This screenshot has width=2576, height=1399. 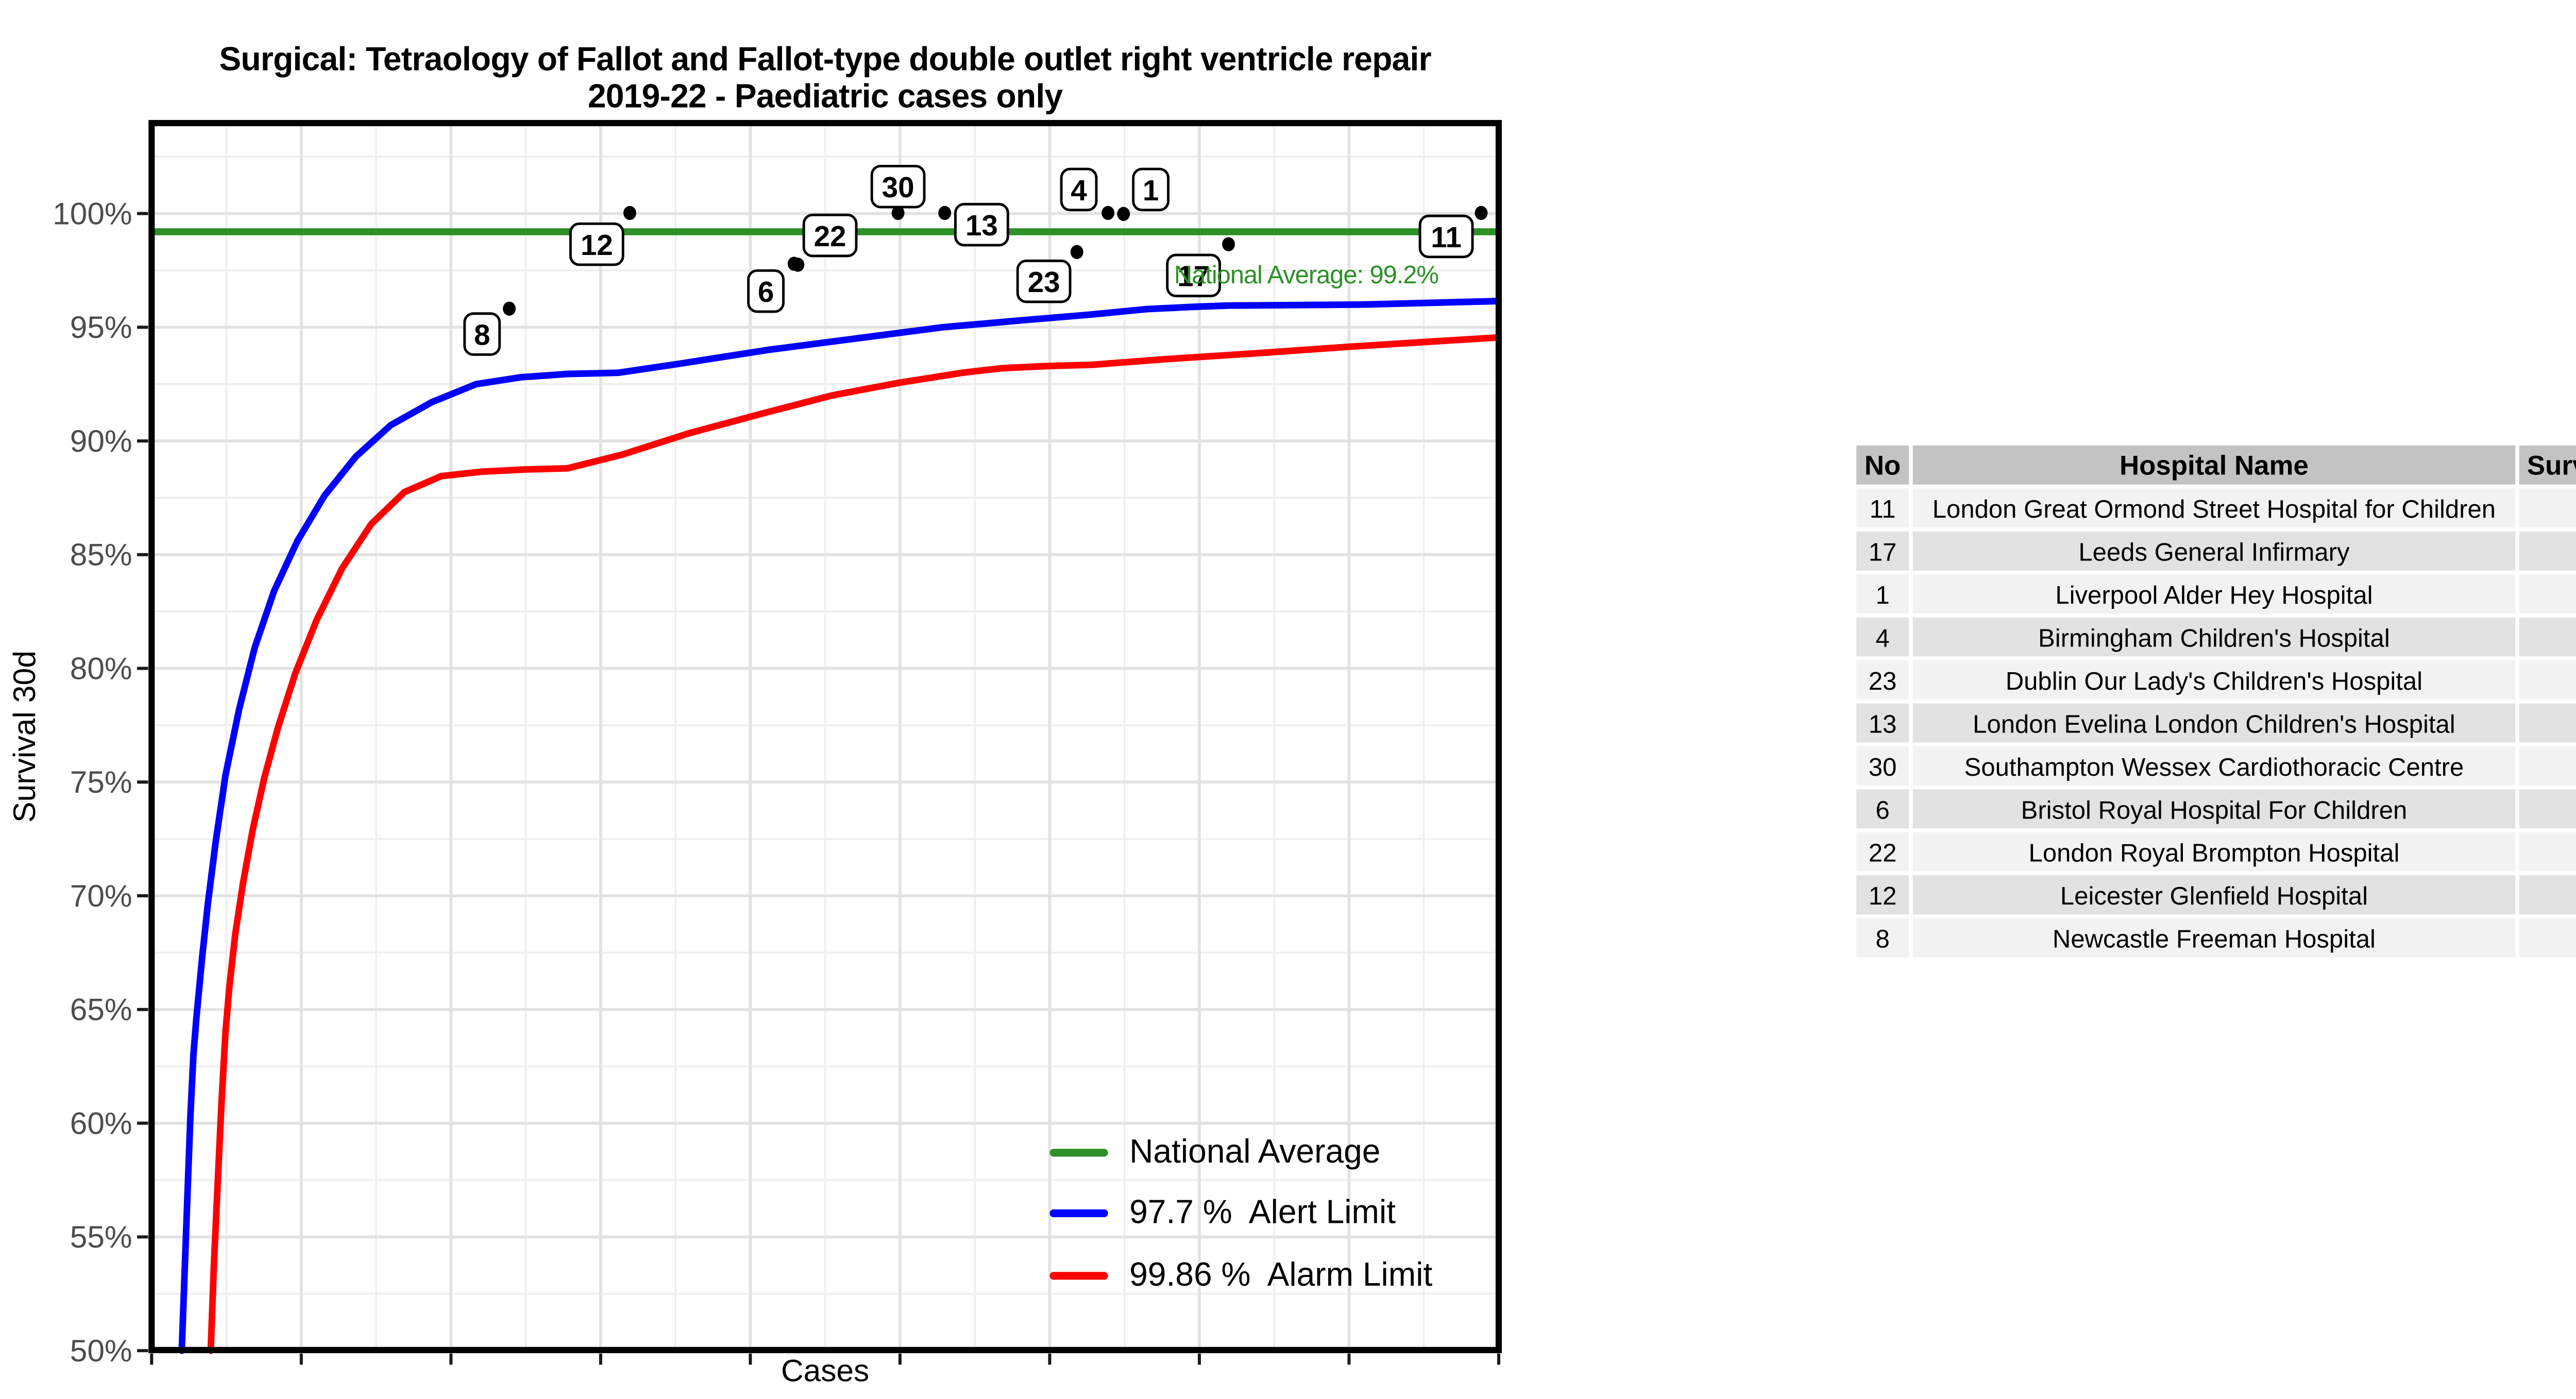 What do you see at coordinates (26, 736) in the screenshot?
I see `y-axis-title: Survival 30d` at bounding box center [26, 736].